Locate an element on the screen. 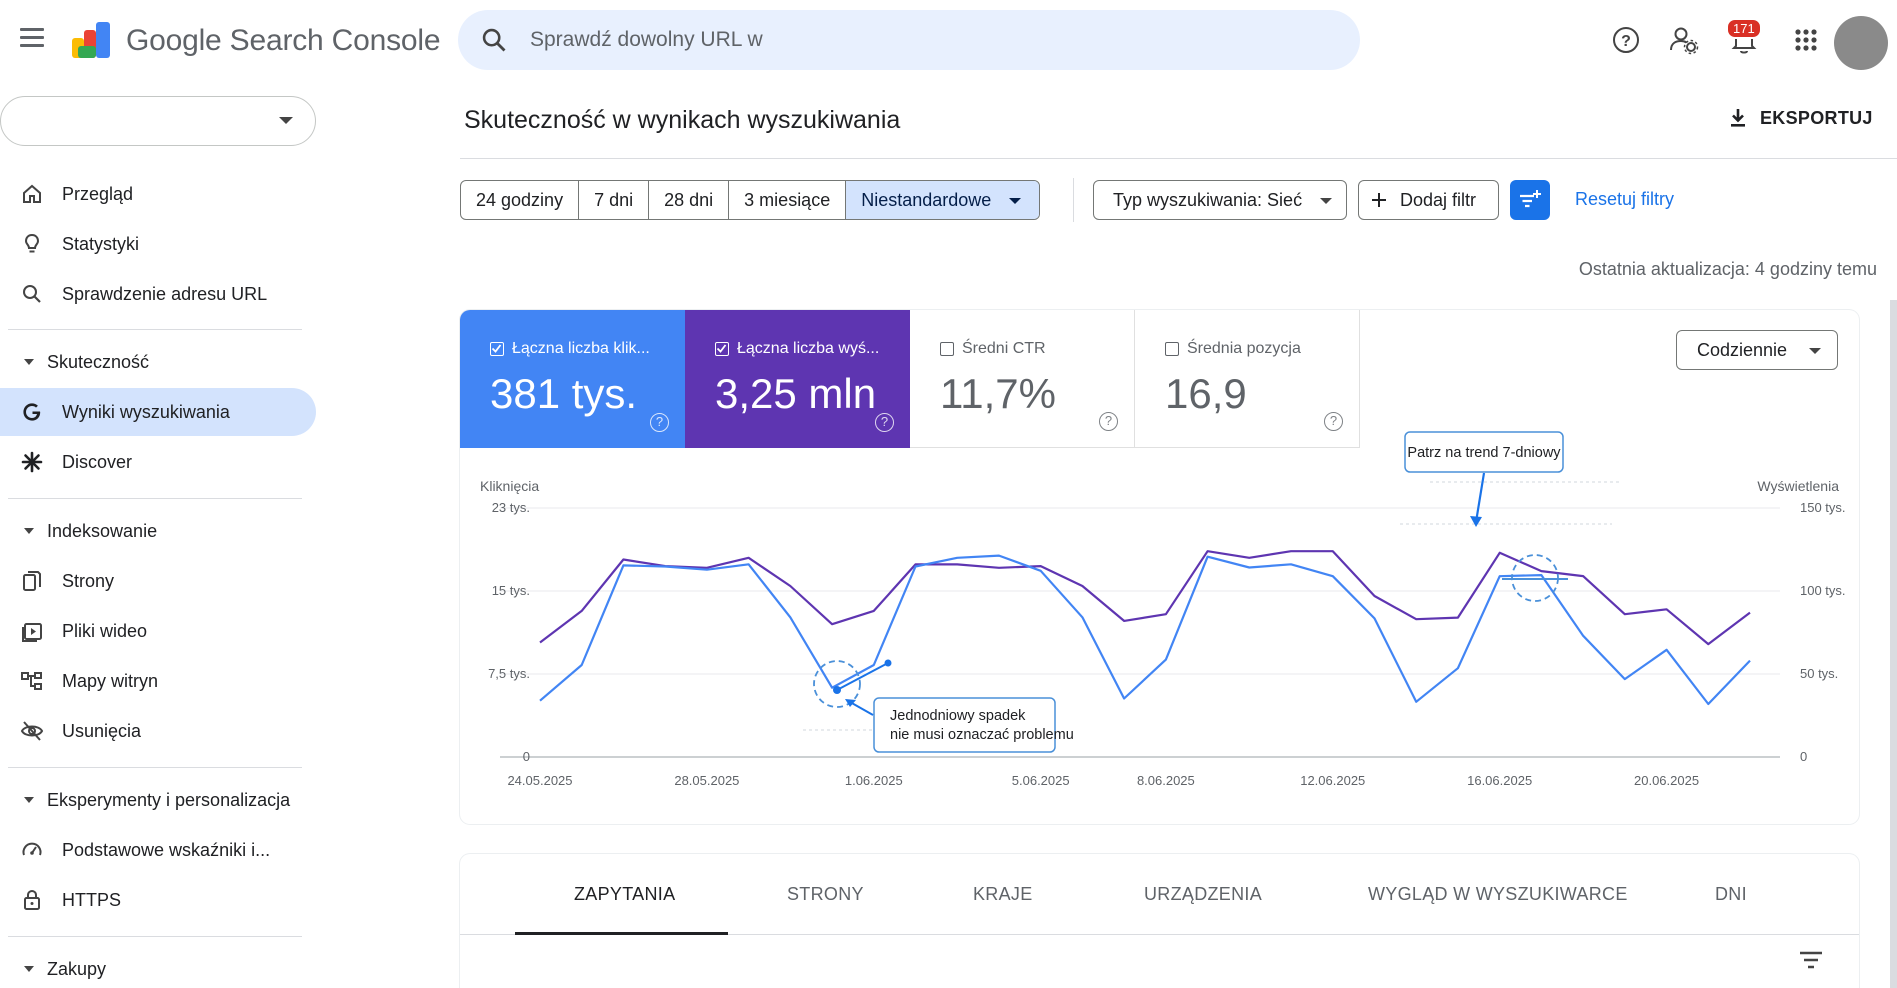 The width and height of the screenshot is (1897, 988). sidebar-item-search-results: Wyniki wyszukiwania is located at coordinates (158, 412).